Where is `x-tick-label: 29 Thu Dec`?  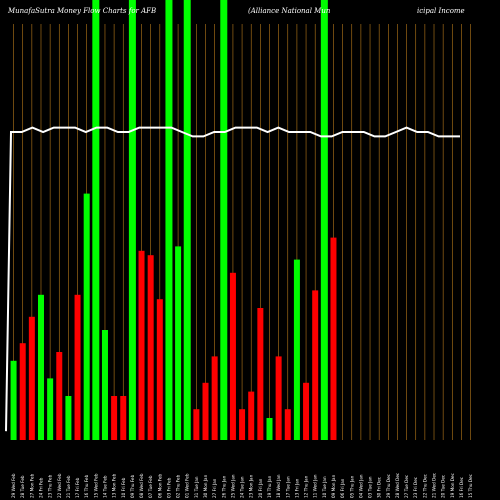
x-tick-label: 29 Thu Dec is located at coordinates (388, 485).